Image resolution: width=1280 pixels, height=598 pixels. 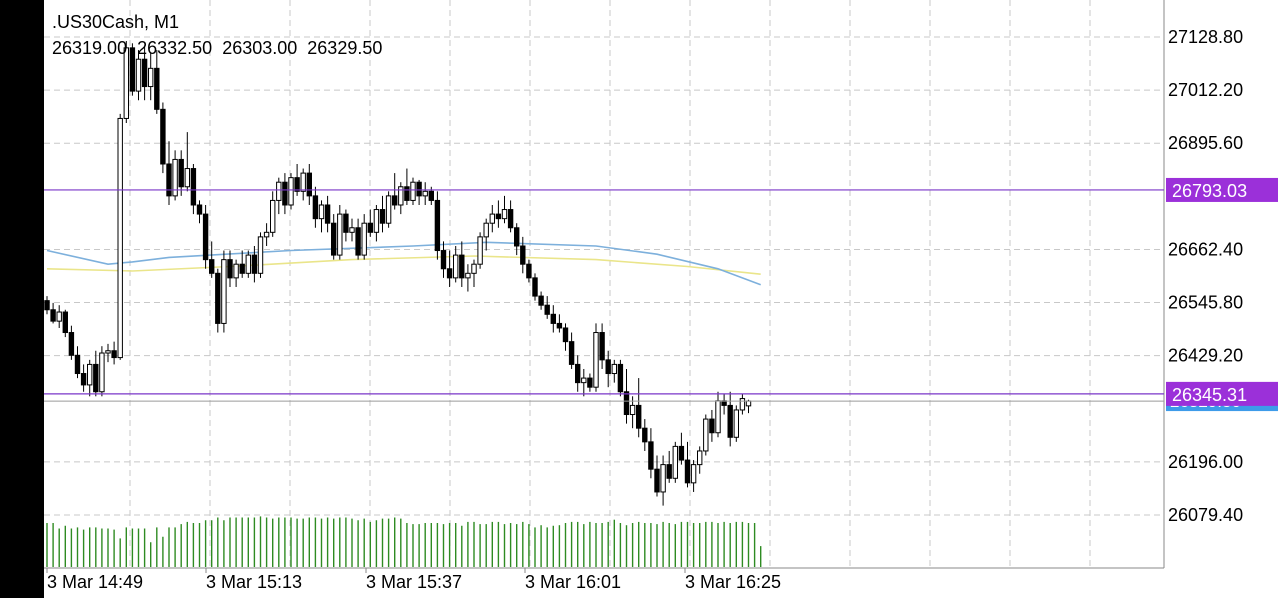 I want to click on level-price-label: 26345.31, so click(x=1209, y=395).